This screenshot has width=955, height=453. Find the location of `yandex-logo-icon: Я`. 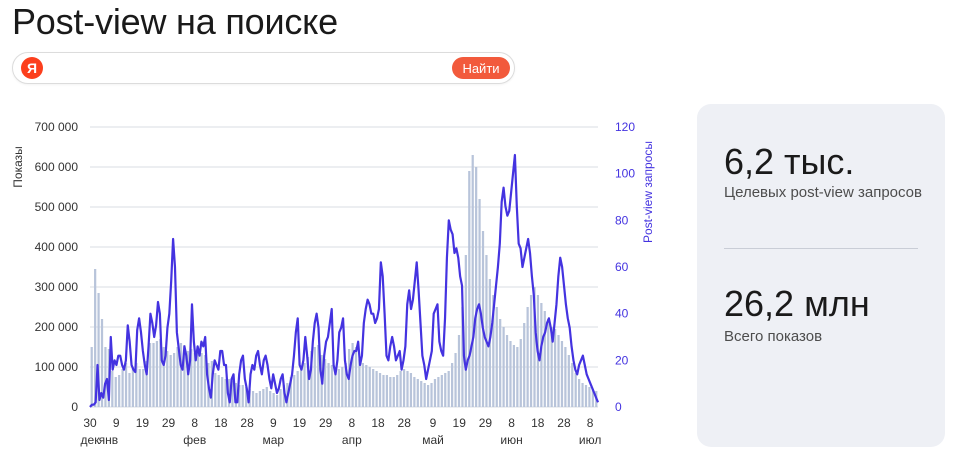

yandex-logo-icon: Я is located at coordinates (32, 68).